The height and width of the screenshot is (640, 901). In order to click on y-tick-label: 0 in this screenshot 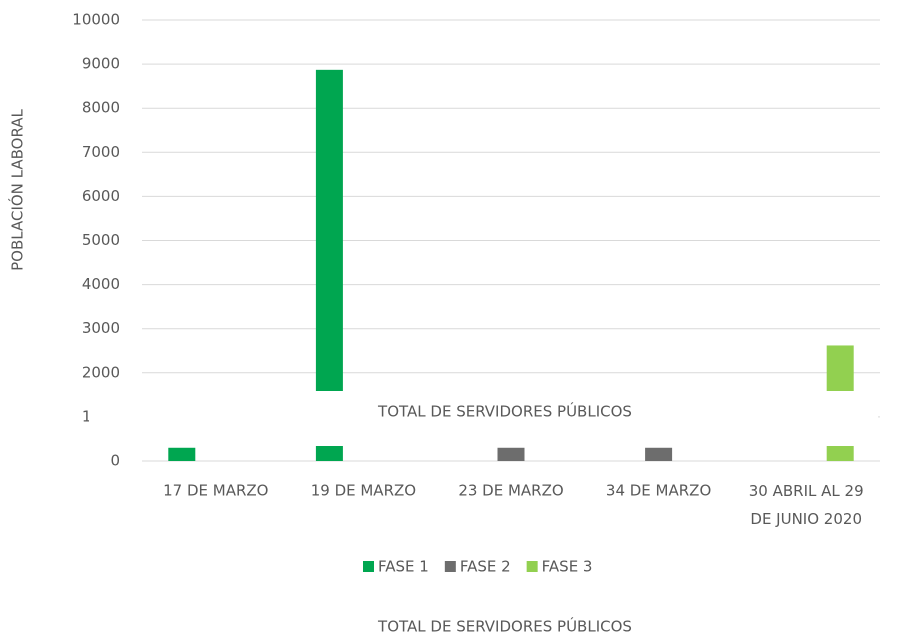, I will do `click(115, 461)`.